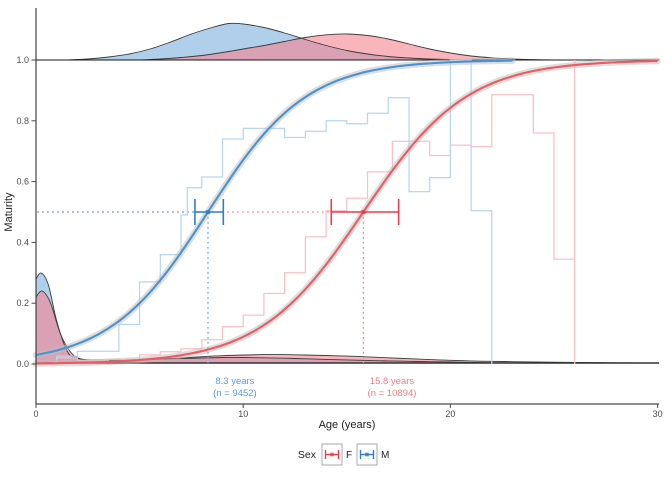 The width and height of the screenshot is (672, 485). I want to click on y-tick-label: 1.0, so click(22, 60).